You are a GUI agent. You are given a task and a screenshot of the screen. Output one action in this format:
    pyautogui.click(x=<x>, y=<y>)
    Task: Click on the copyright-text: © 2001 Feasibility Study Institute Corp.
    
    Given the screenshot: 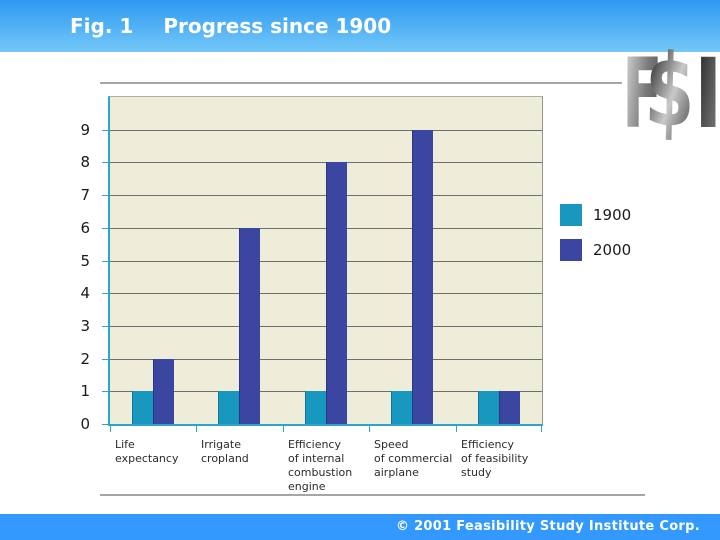 What is the action you would take?
    pyautogui.click(x=547, y=526)
    